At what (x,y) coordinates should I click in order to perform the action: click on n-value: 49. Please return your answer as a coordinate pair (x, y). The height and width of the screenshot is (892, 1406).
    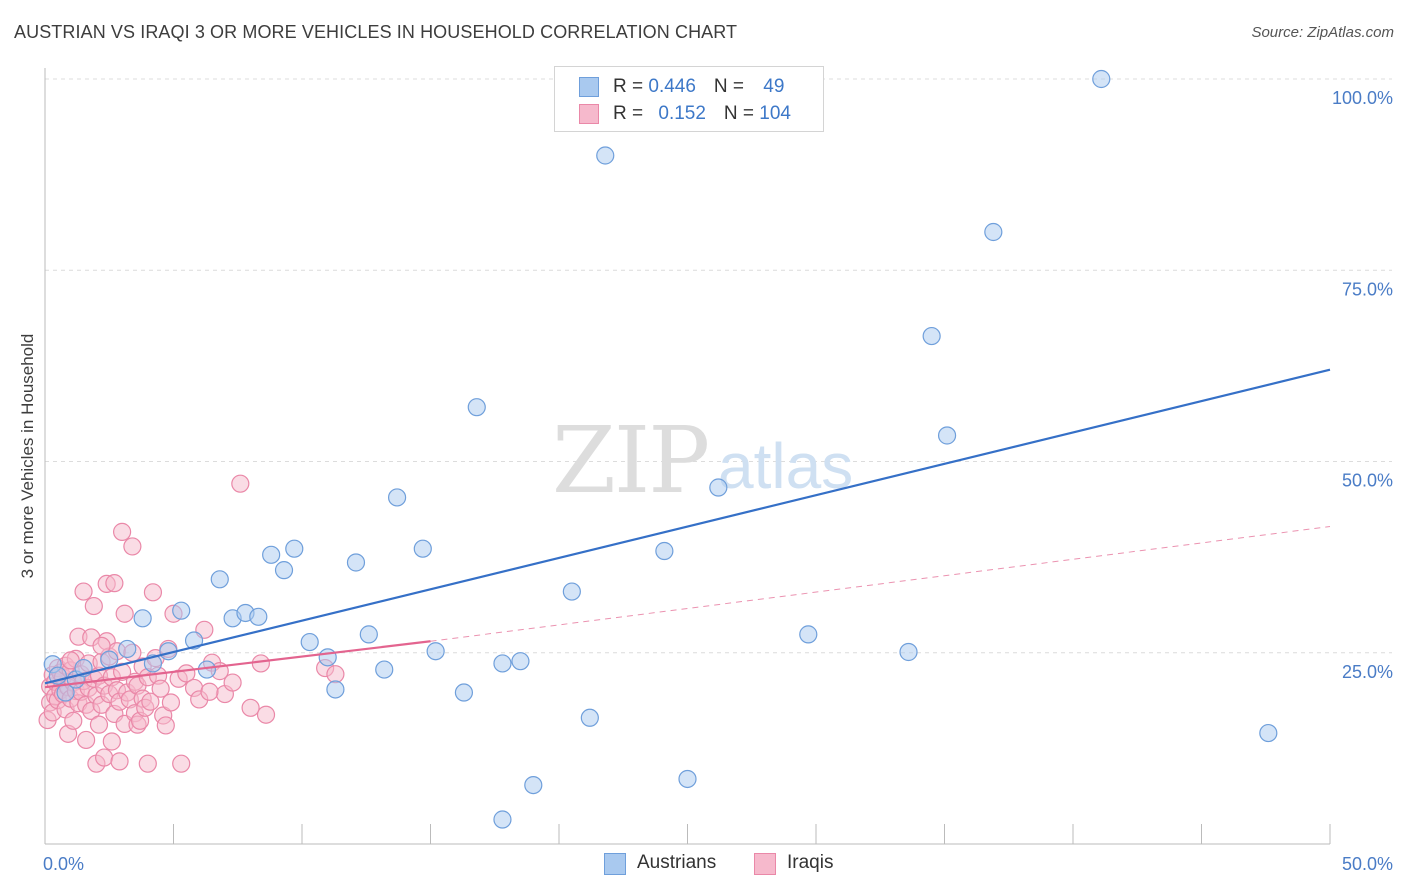
    Looking at the image, I should click on (774, 86).